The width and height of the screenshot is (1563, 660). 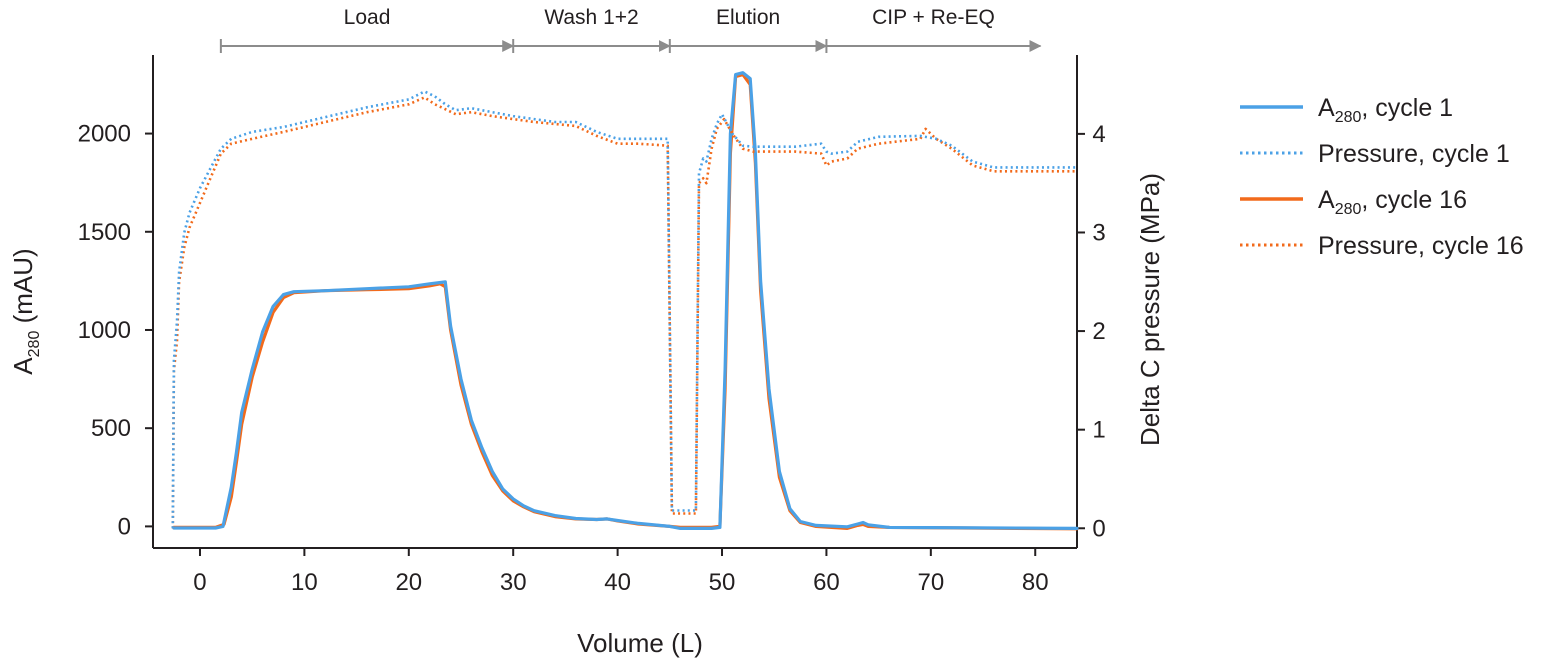 I want to click on y-axis-title-unit: (mAU), so click(x=23, y=289).